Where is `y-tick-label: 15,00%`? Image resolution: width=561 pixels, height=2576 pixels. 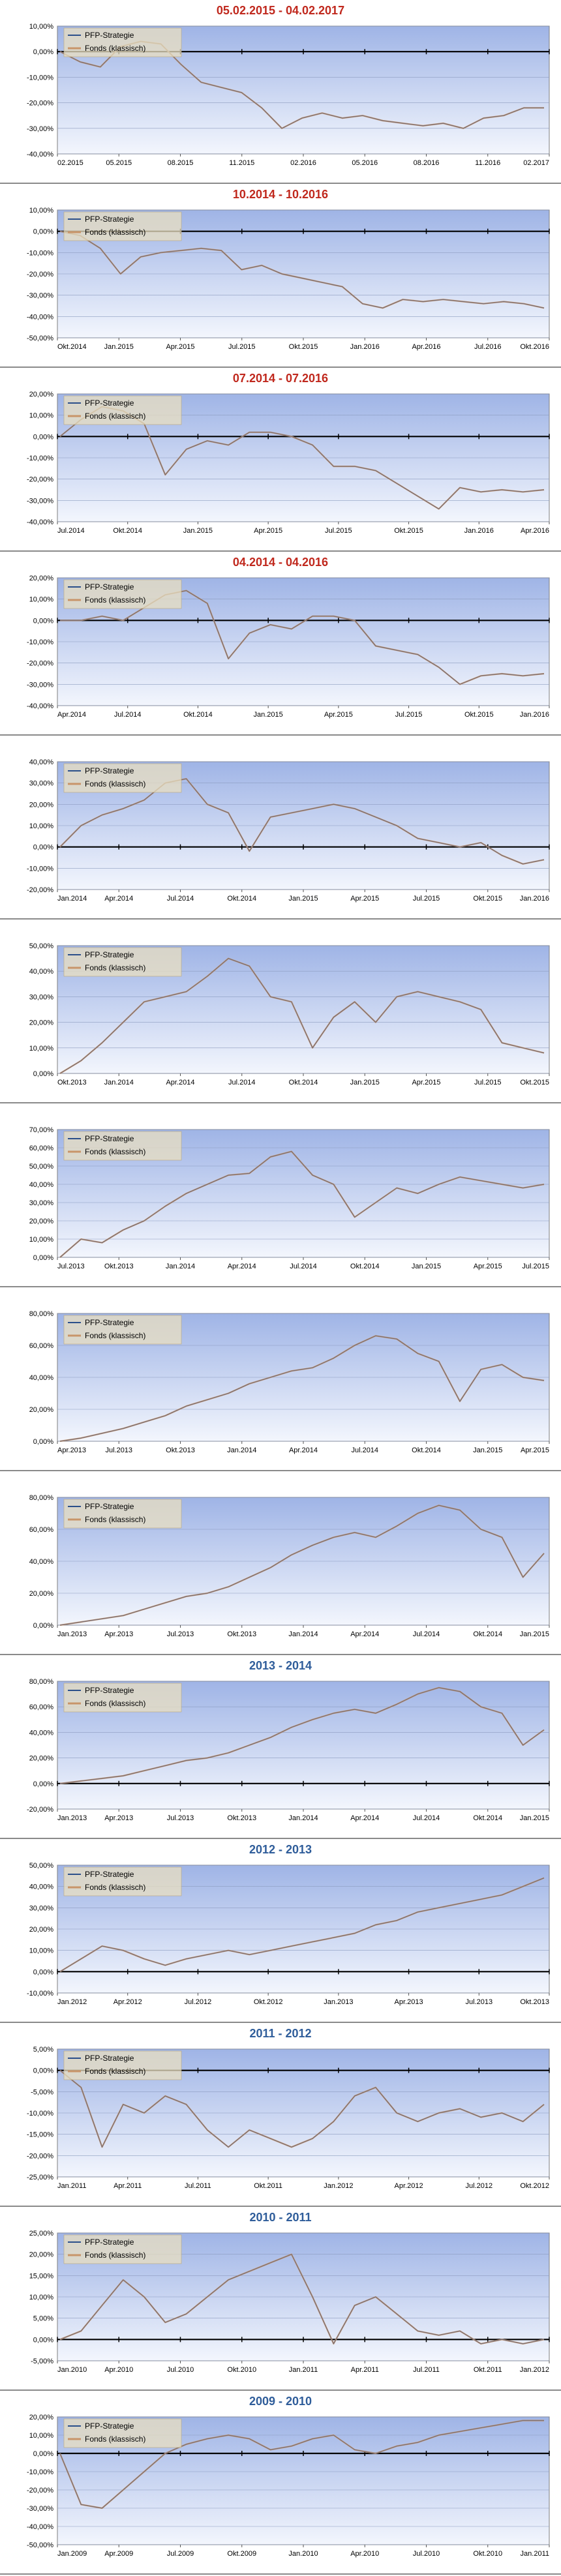 y-tick-label: 15,00% is located at coordinates (41, 2276).